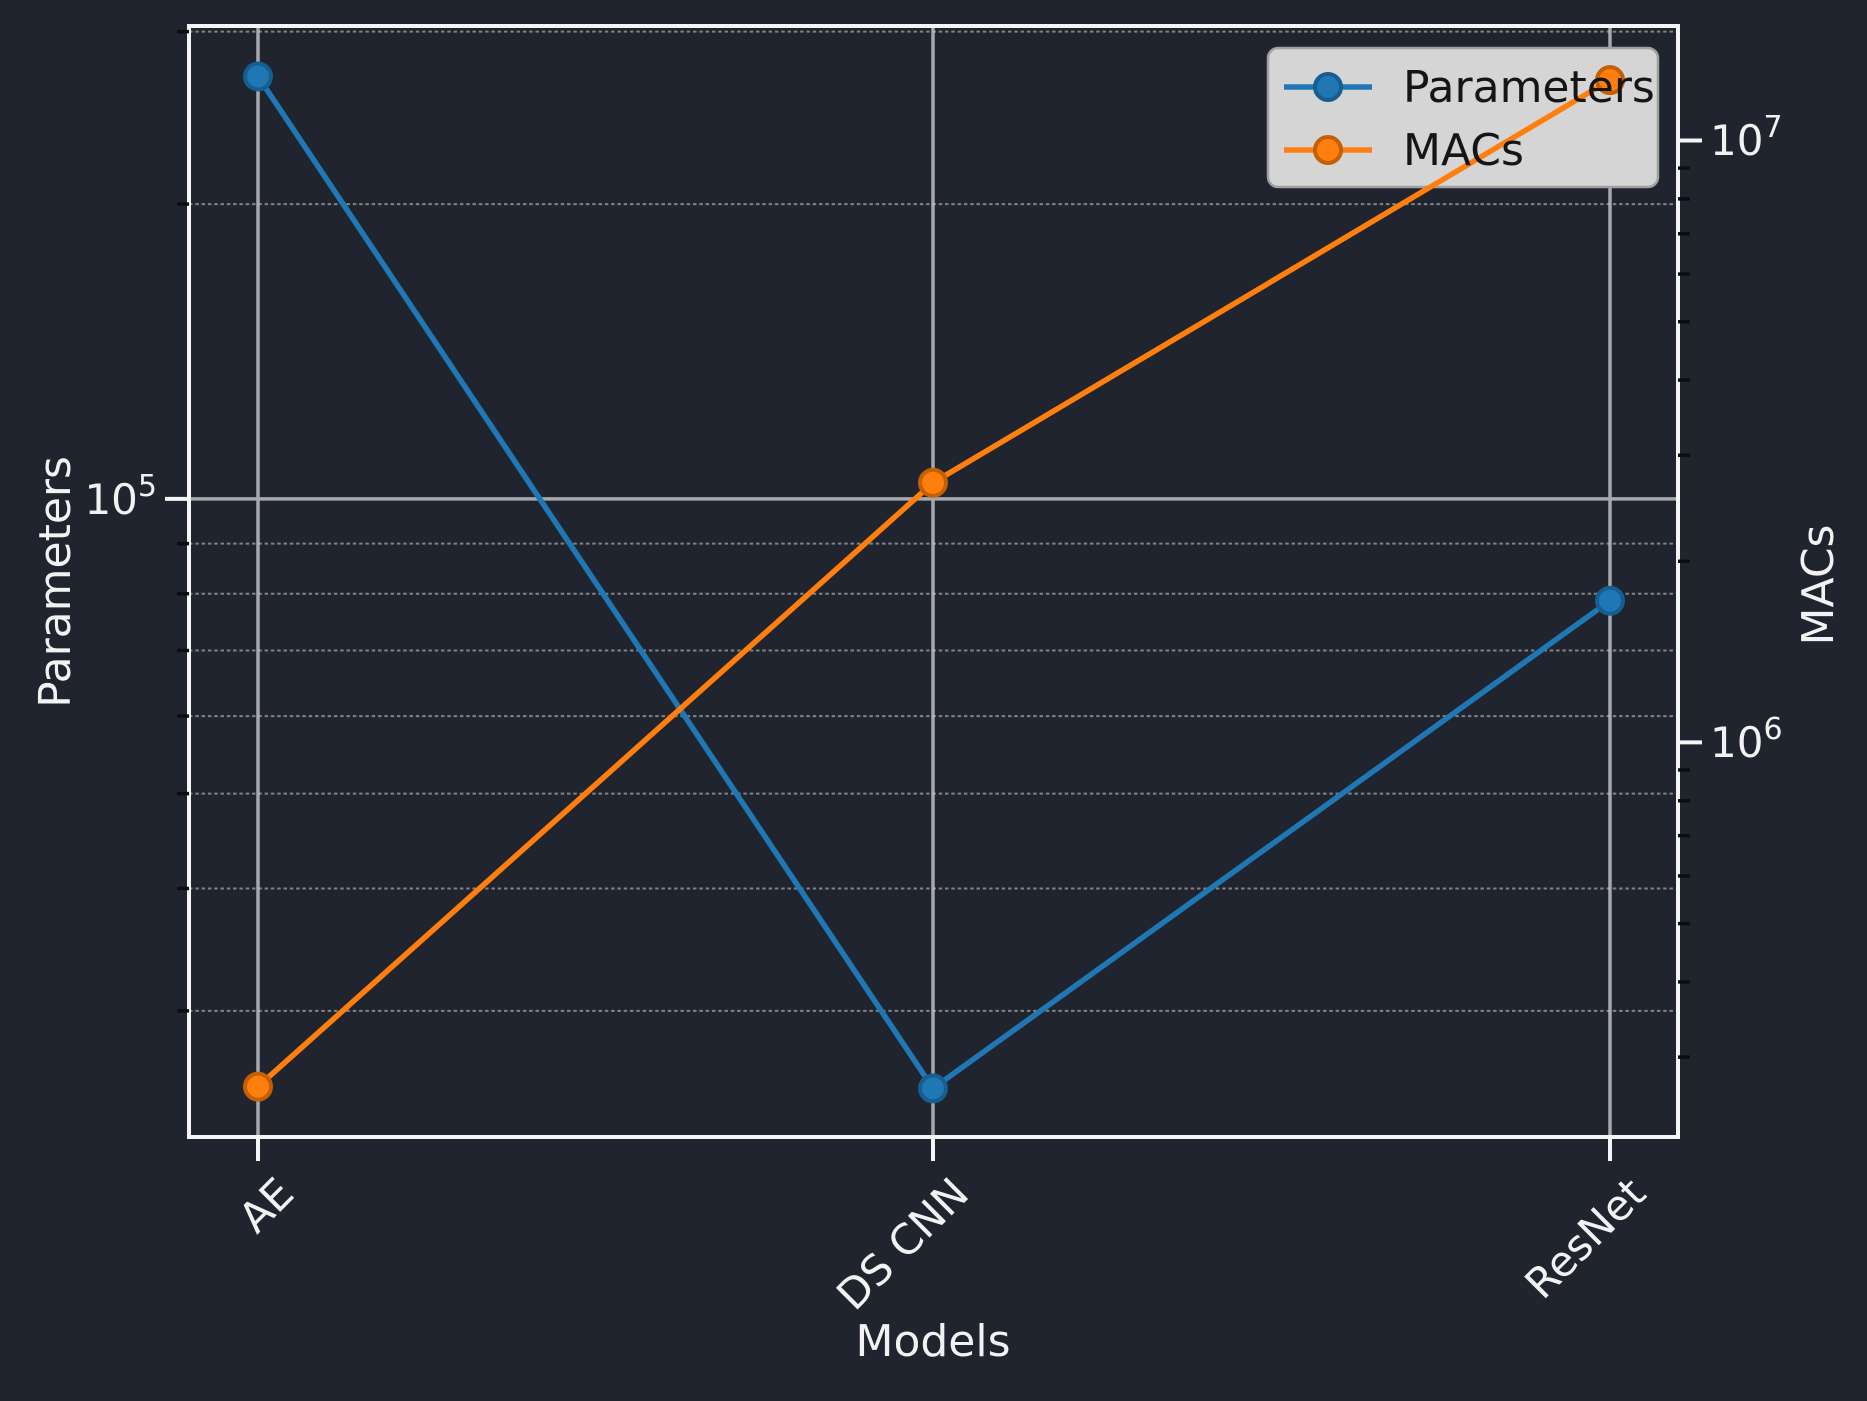 This screenshot has width=1867, height=1401. What do you see at coordinates (1328, 150) in the screenshot?
I see `legend-macs-marker-icon` at bounding box center [1328, 150].